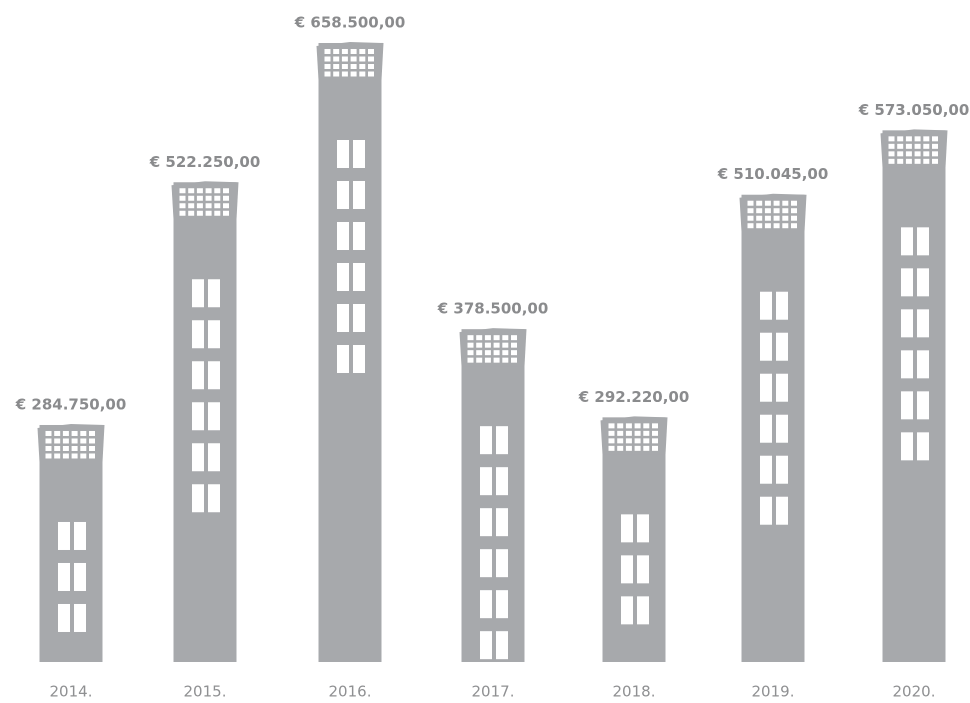 This screenshot has width=970, height=703. Describe the element at coordinates (71, 404) in the screenshot. I see `value-label: € 284.750,00` at that location.